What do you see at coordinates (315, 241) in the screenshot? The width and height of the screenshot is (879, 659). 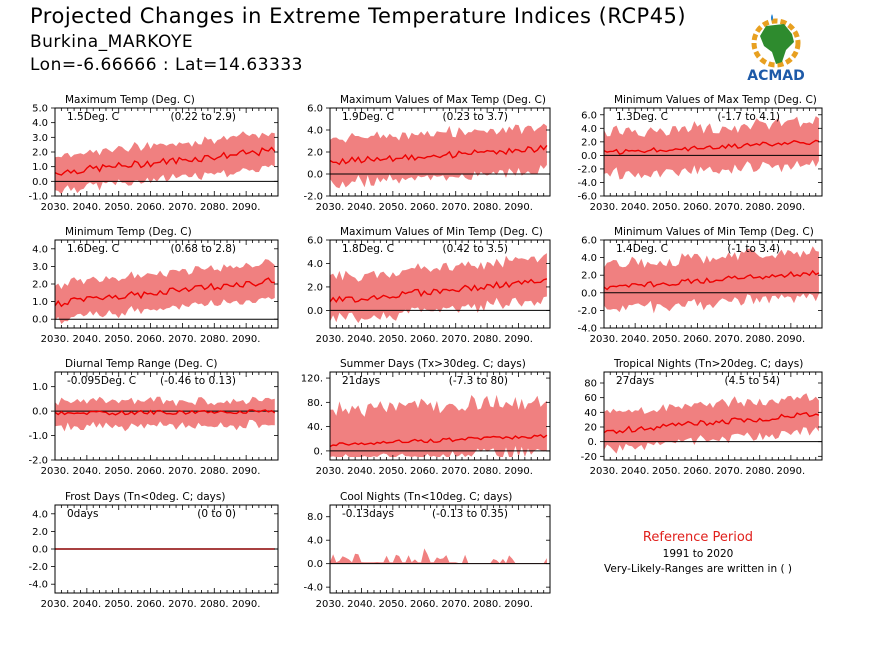 I see `y-tick-label: 6.0` at bounding box center [315, 241].